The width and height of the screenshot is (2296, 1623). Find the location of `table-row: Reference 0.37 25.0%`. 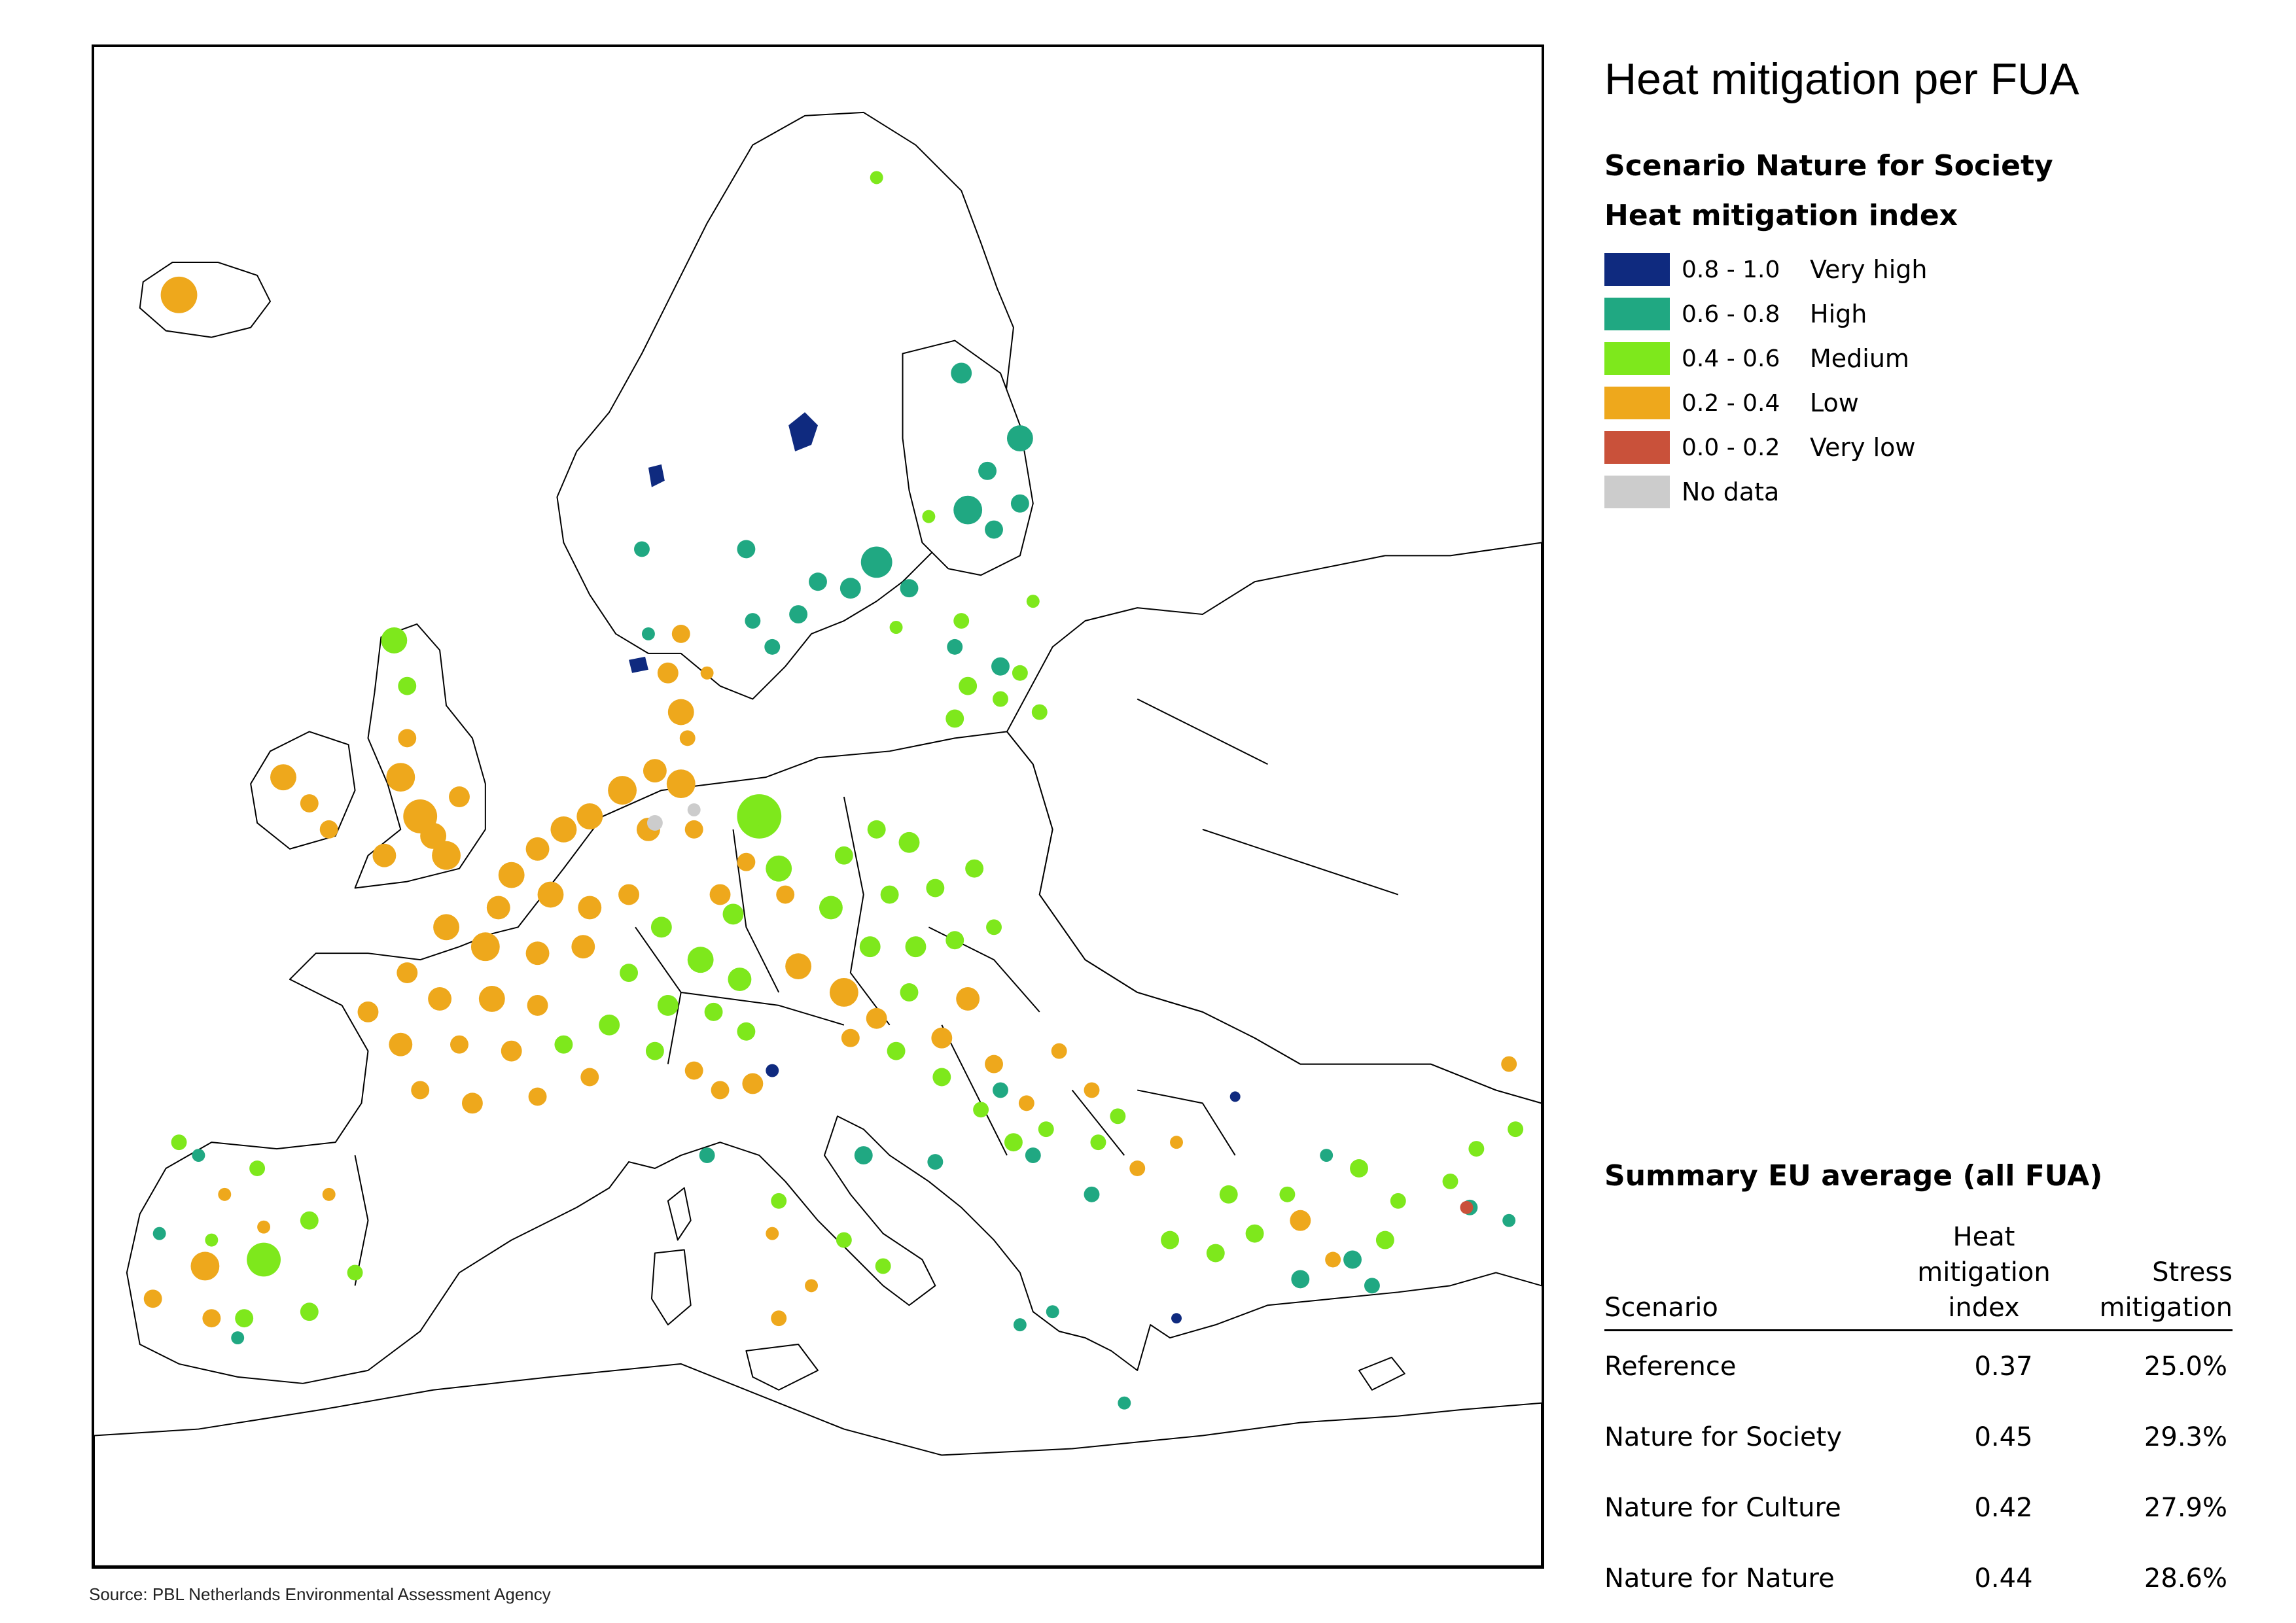

table-row: Reference 0.37 25.0% is located at coordinates (1918, 1367).